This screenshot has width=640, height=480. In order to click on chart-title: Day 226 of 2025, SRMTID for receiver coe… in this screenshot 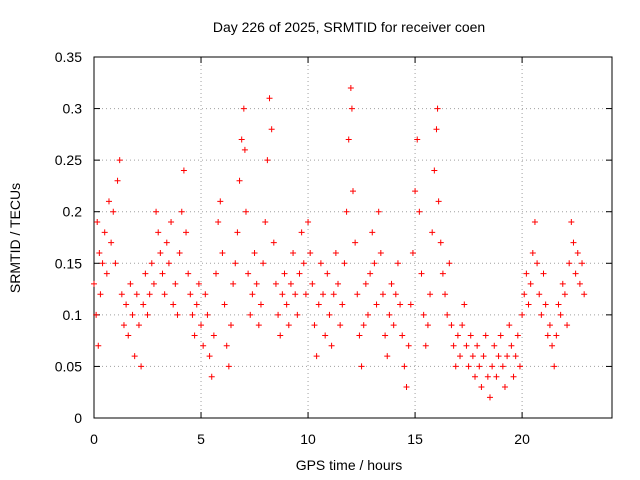, I will do `click(349, 27)`.